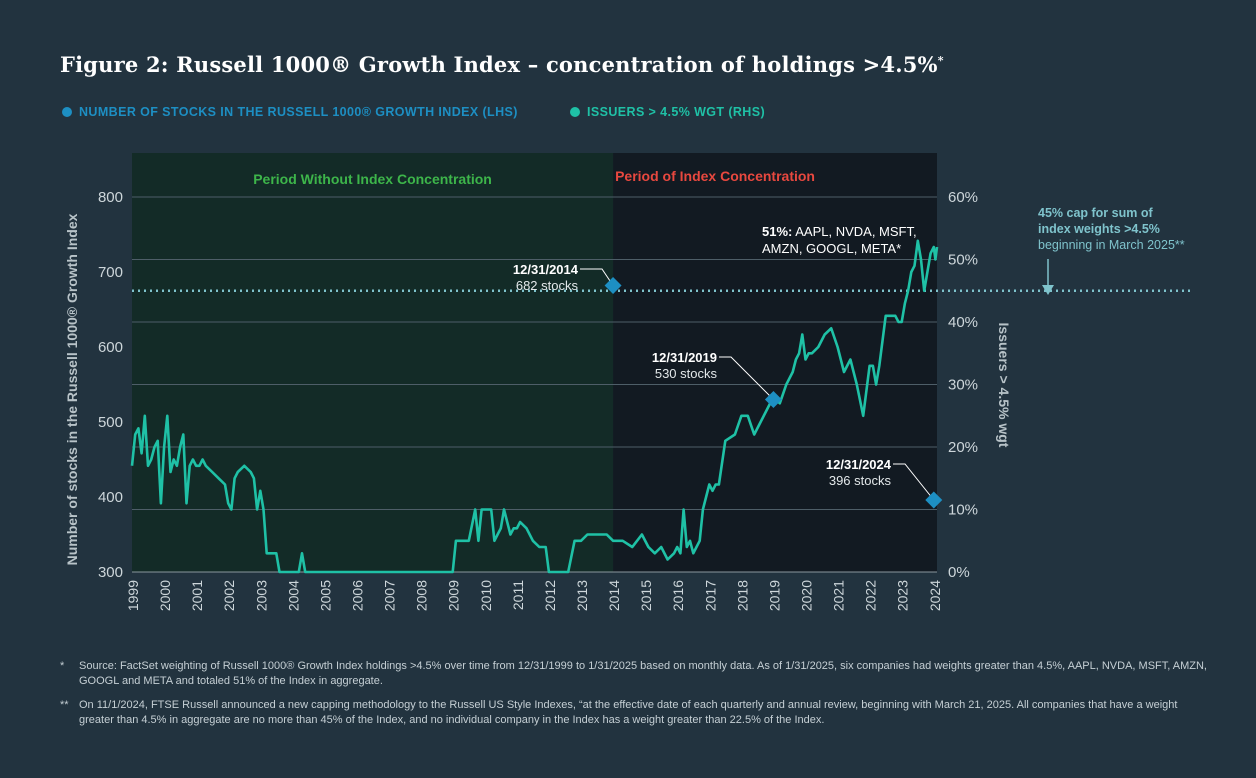 The height and width of the screenshot is (778, 1256). Describe the element at coordinates (686, 373) in the screenshot. I see `marker-value-label: 530 stocks` at that location.